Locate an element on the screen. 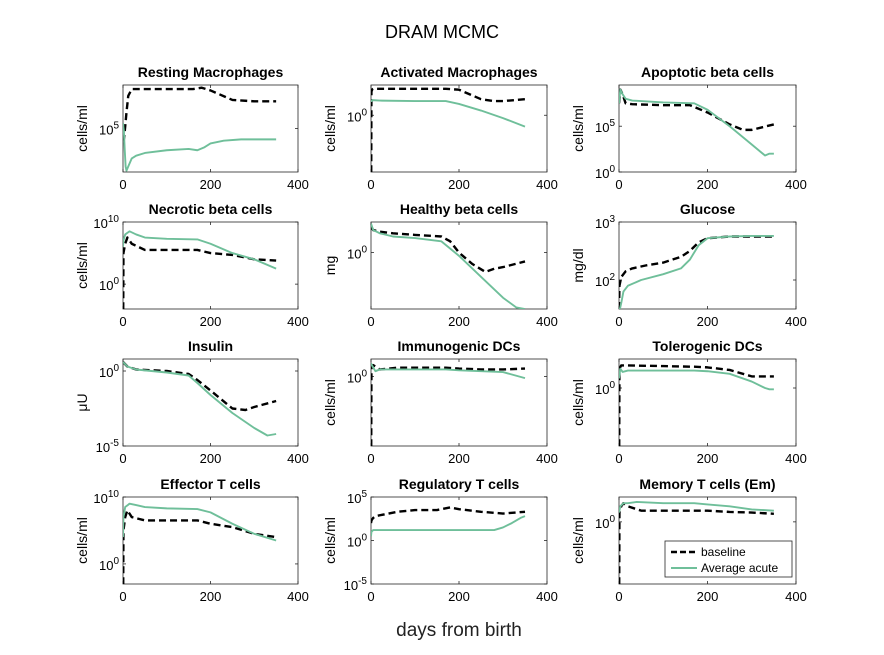 This screenshot has height=655, width=884. subplot-title: Glucose is located at coordinates (707, 209).